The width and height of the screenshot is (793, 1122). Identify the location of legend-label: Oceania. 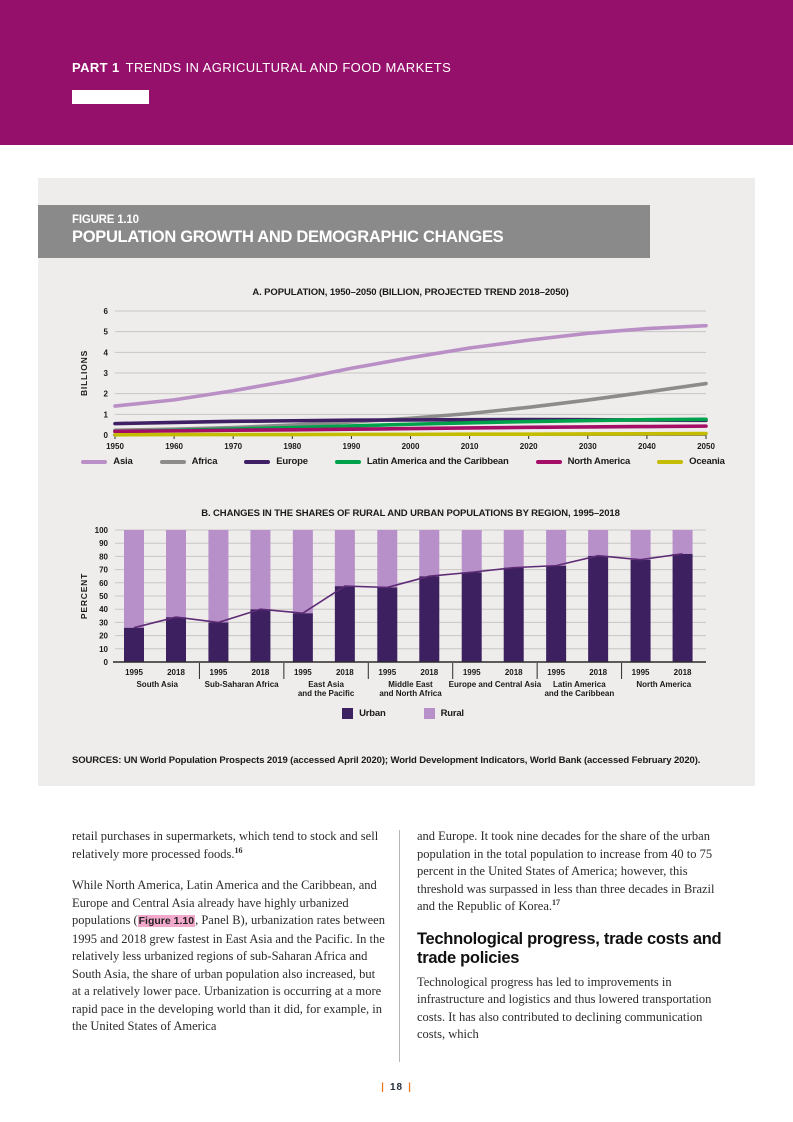
(707, 461).